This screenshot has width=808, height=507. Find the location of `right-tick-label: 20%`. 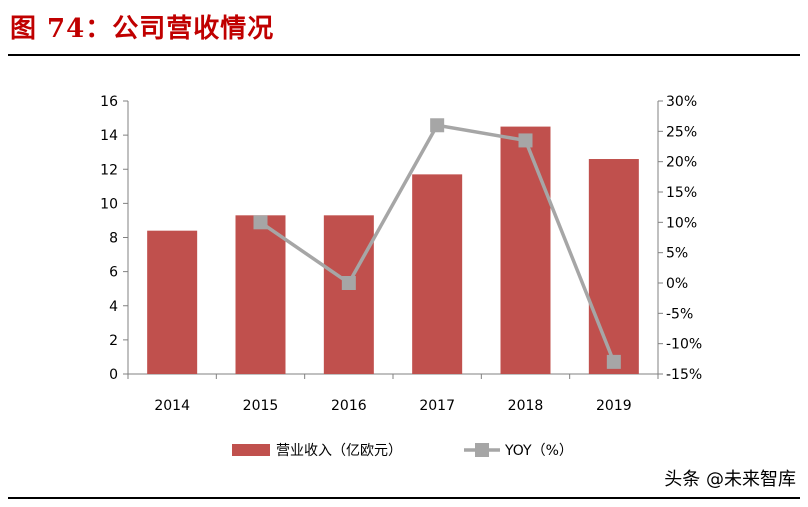

right-tick-label: 20% is located at coordinates (681, 163).